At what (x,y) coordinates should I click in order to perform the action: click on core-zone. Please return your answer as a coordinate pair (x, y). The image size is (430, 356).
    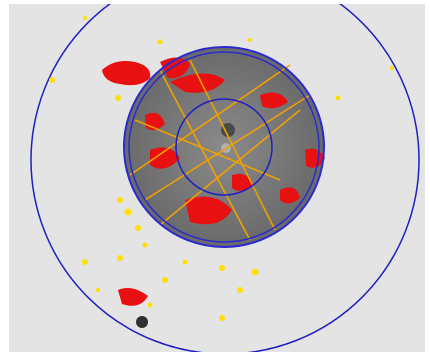
    Looking at the image, I should click on (224, 147).